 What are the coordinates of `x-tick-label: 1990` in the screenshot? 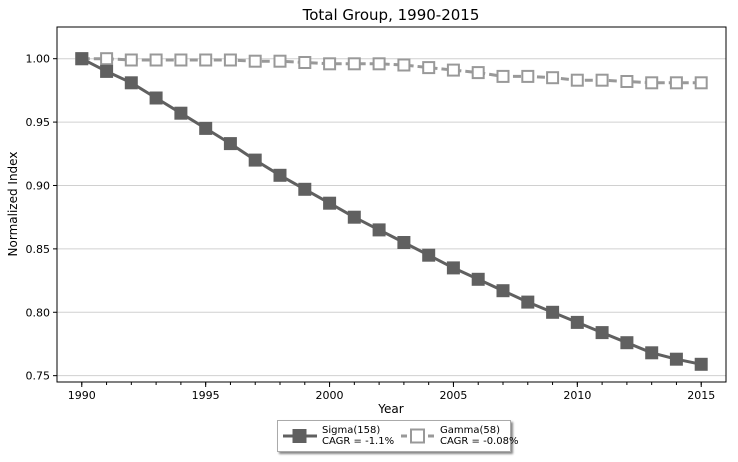 It's located at (82, 395).